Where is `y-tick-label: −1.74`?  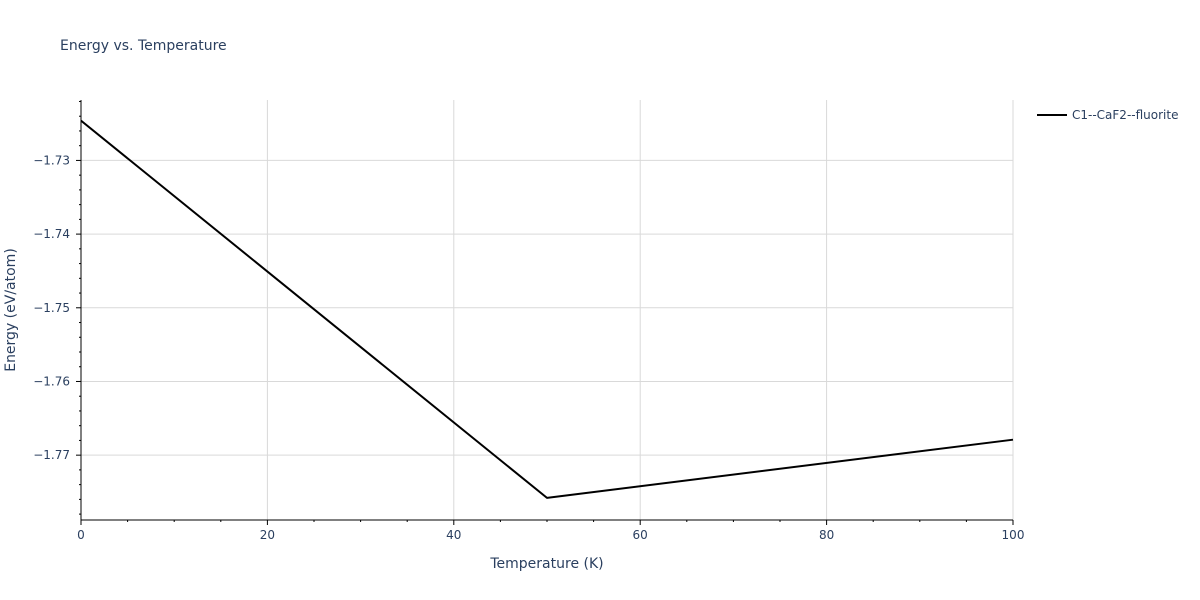 y-tick-label: −1.74 is located at coordinates (51, 234).